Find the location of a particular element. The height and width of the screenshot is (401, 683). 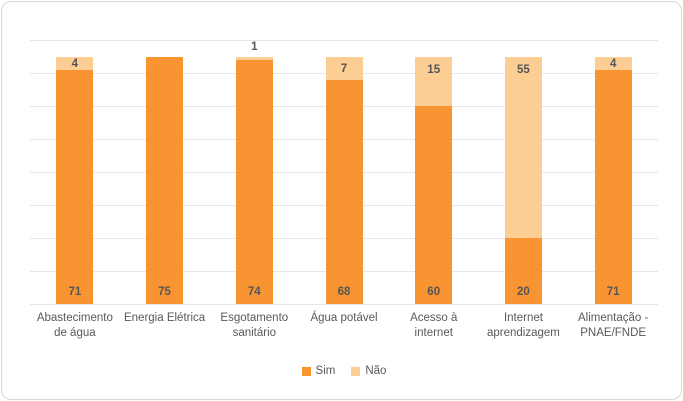

bar-2: 75 is located at coordinates (165, 180).